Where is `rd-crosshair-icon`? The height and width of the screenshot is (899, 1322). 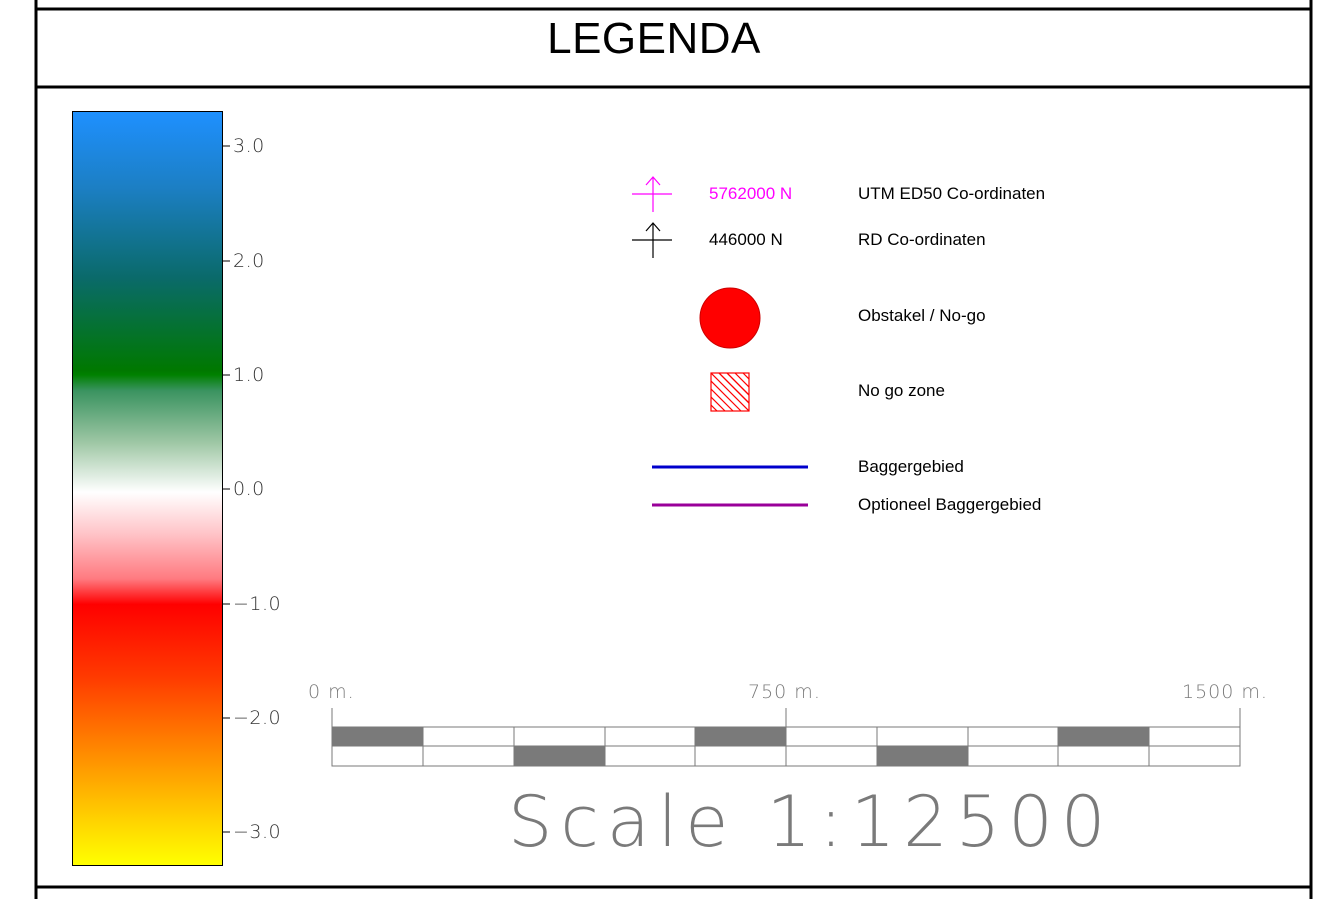
rd-crosshair-icon is located at coordinates (652, 240).